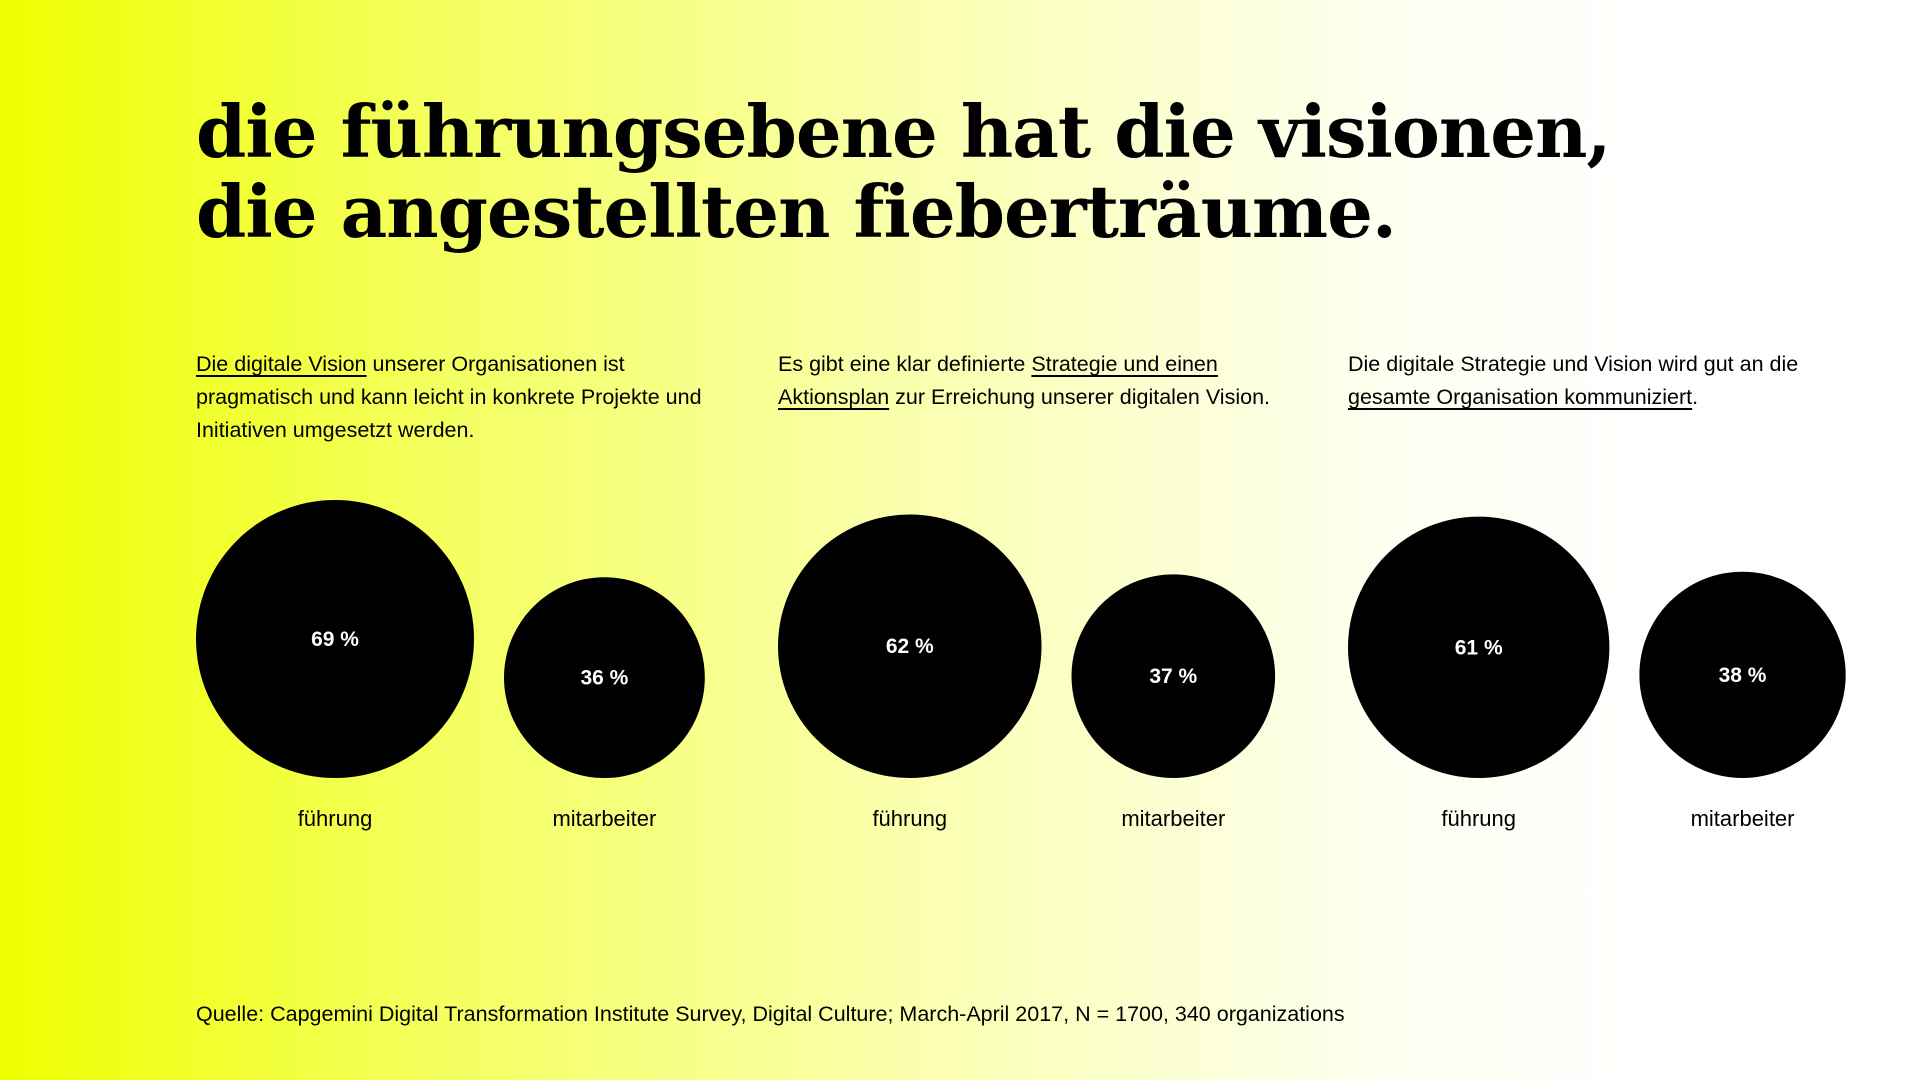 This screenshot has width=1920, height=1080. Describe the element at coordinates (905, 364) in the screenshot. I see `description-part: Es gibt eine klar definierte` at that location.